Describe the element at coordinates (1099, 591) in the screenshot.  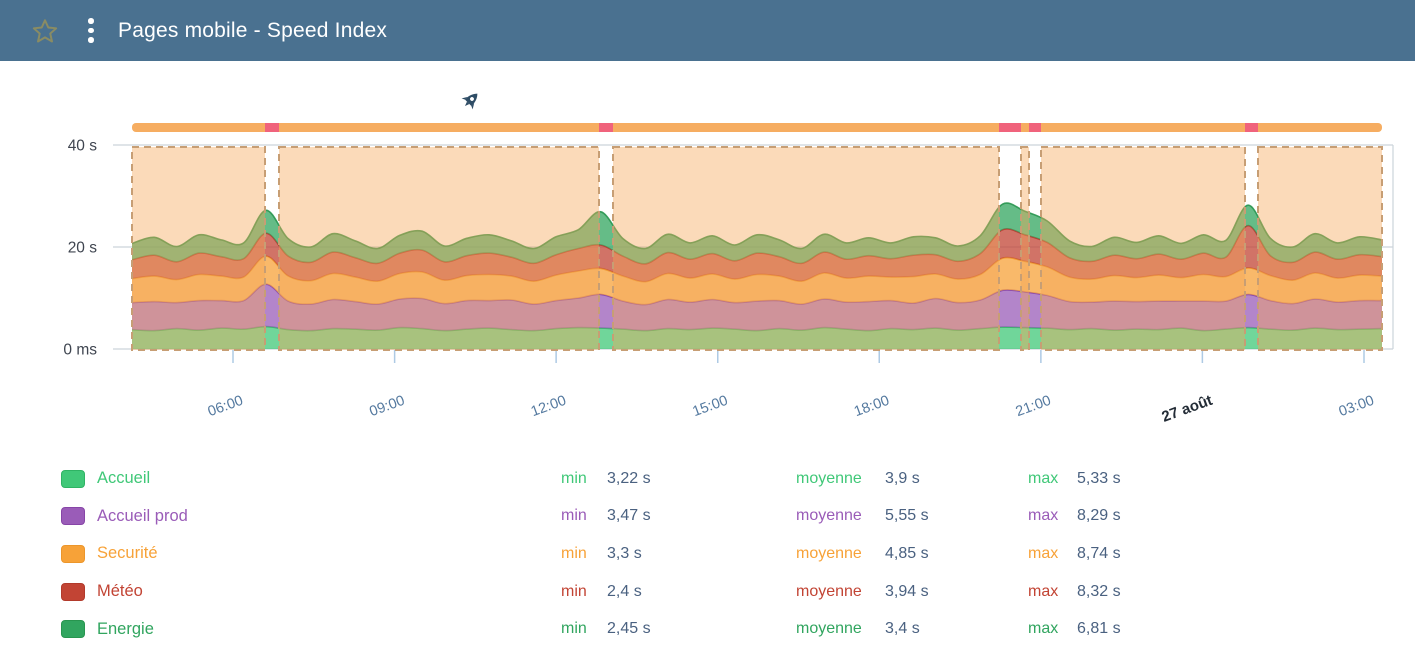
I see `max-value: 8,32 s` at that location.